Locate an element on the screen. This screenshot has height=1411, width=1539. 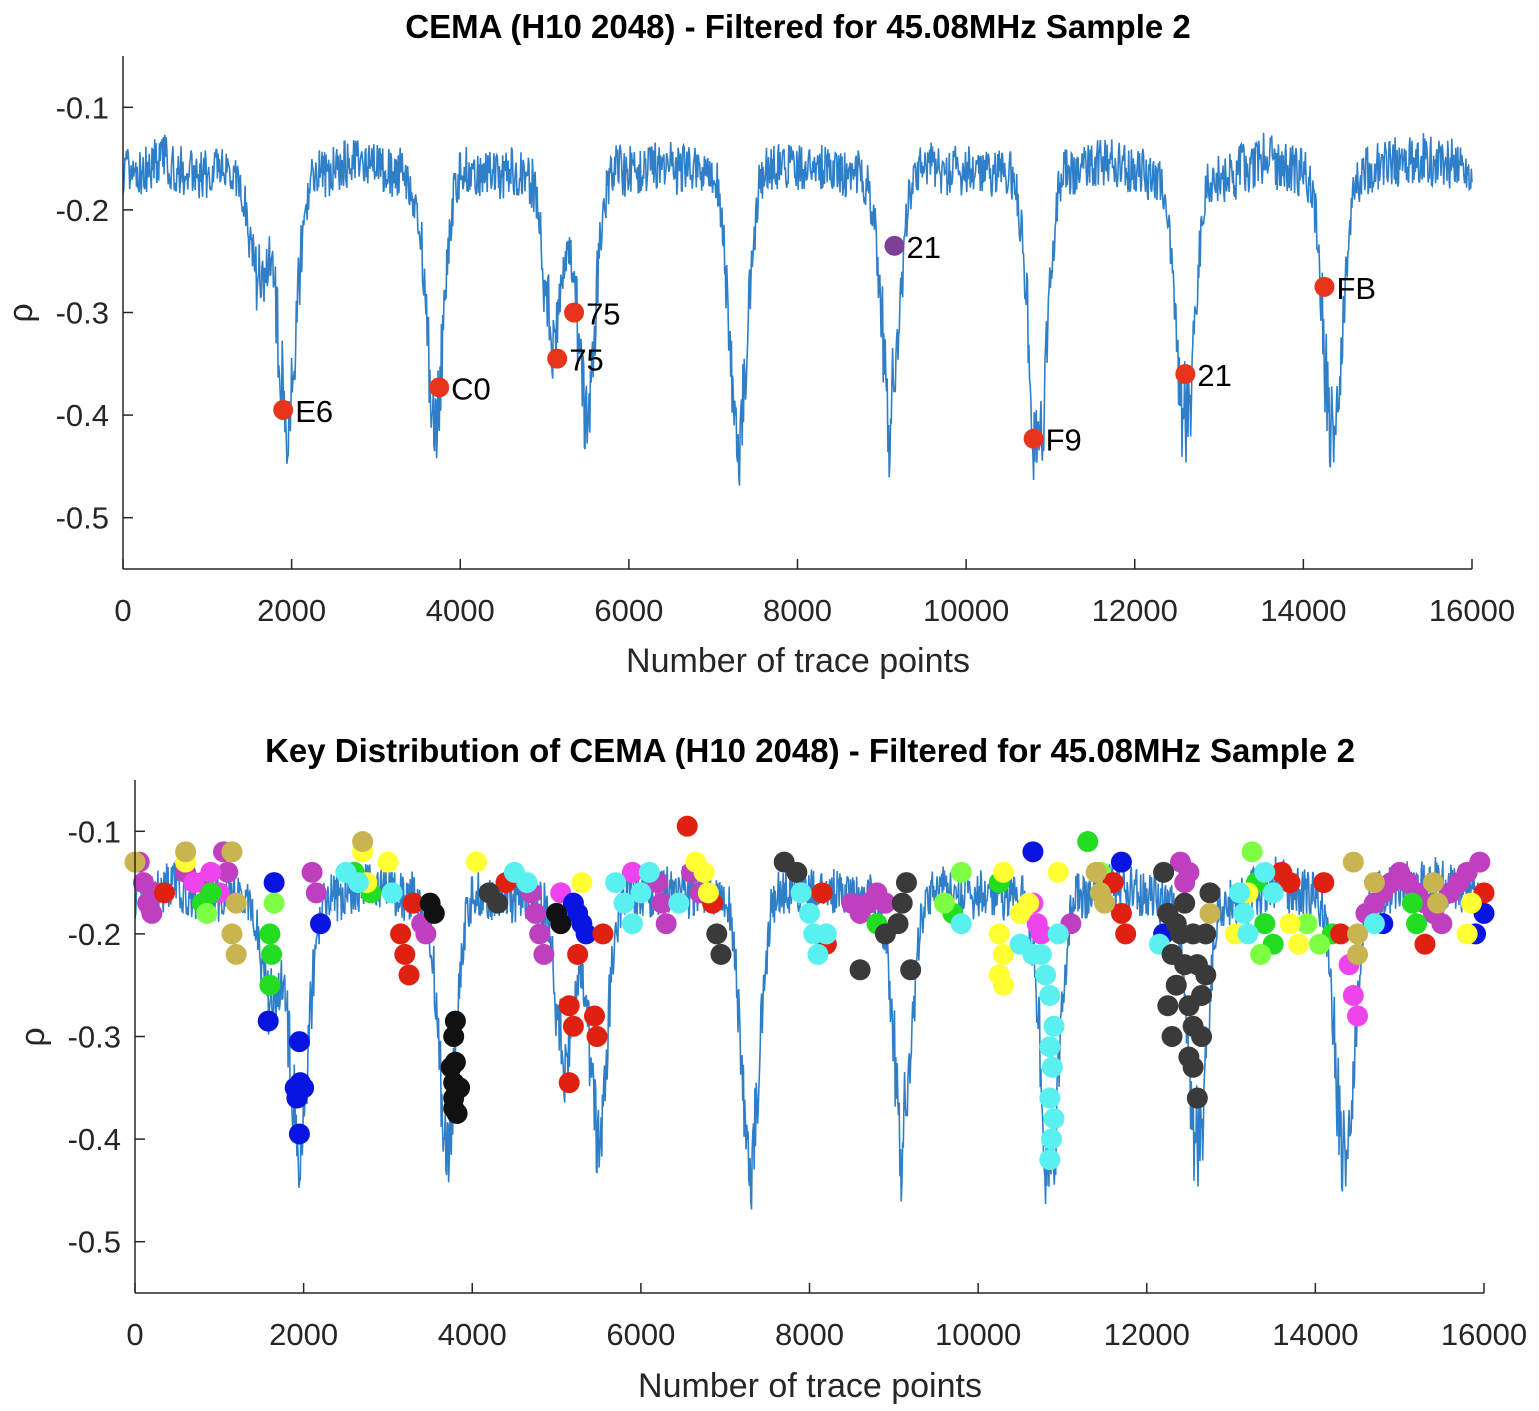
y-tick-label: -0.3 is located at coordinates (82, 313).